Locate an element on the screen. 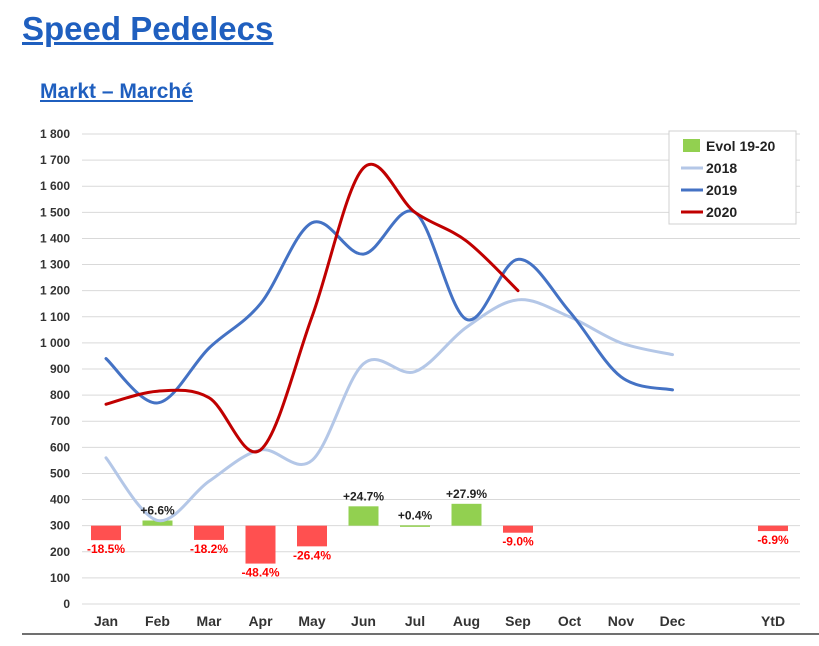  y-tick-label: 1 800 is located at coordinates (55, 134).